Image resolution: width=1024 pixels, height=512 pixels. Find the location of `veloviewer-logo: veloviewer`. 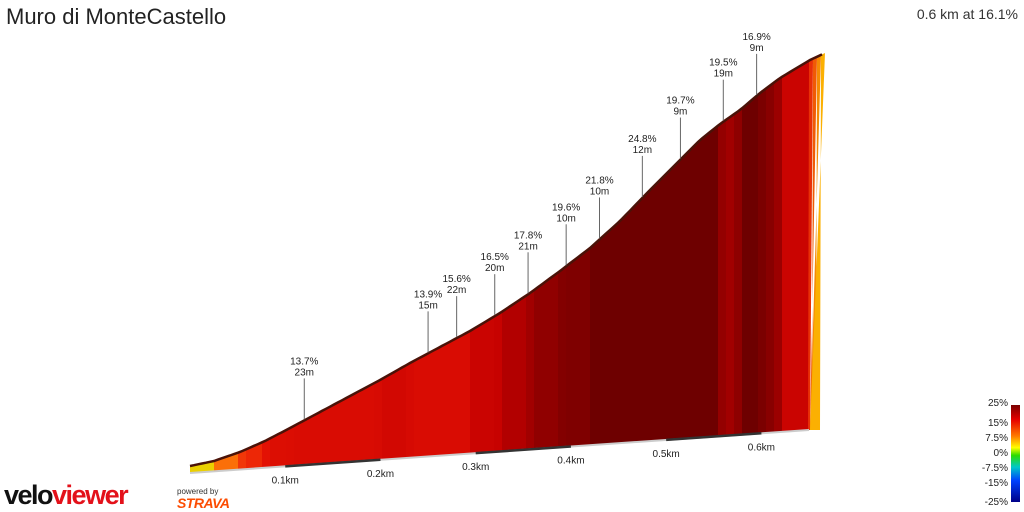

veloviewer-logo: veloviewer is located at coordinates (66, 495).